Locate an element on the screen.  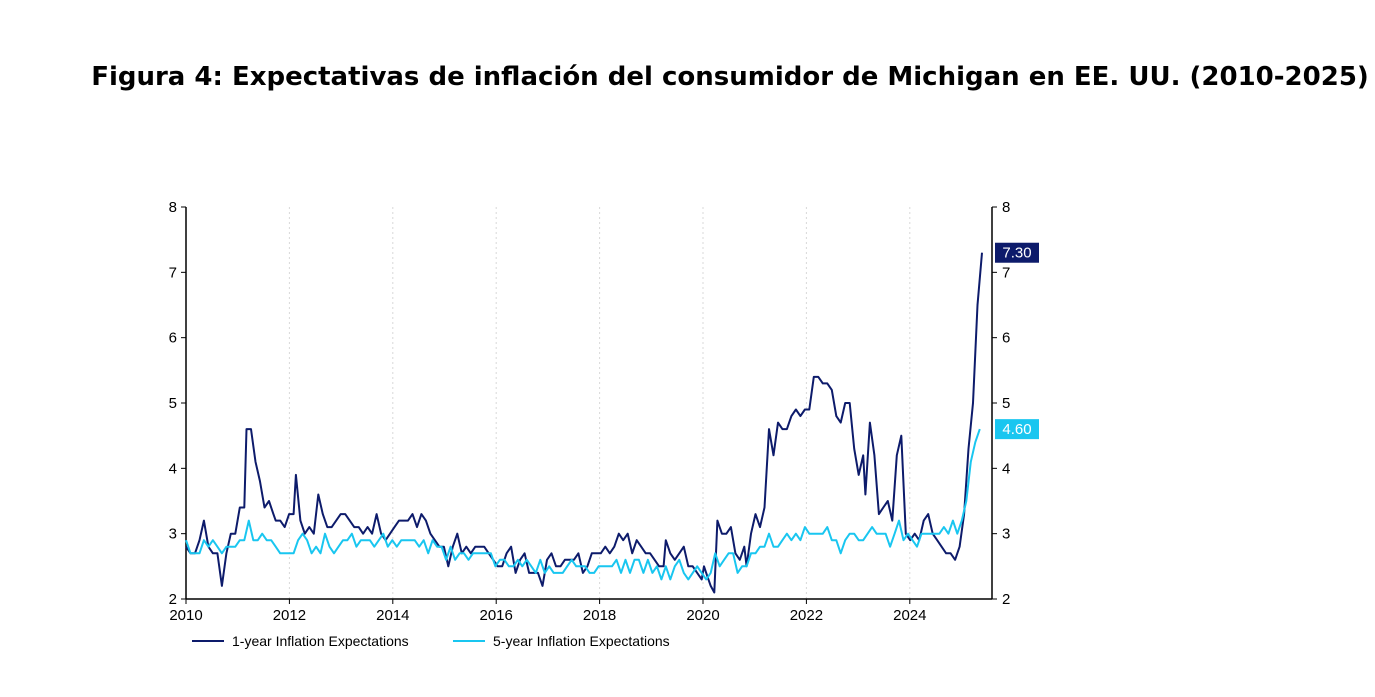
series-line-5-year is located at coordinates (583, 504).